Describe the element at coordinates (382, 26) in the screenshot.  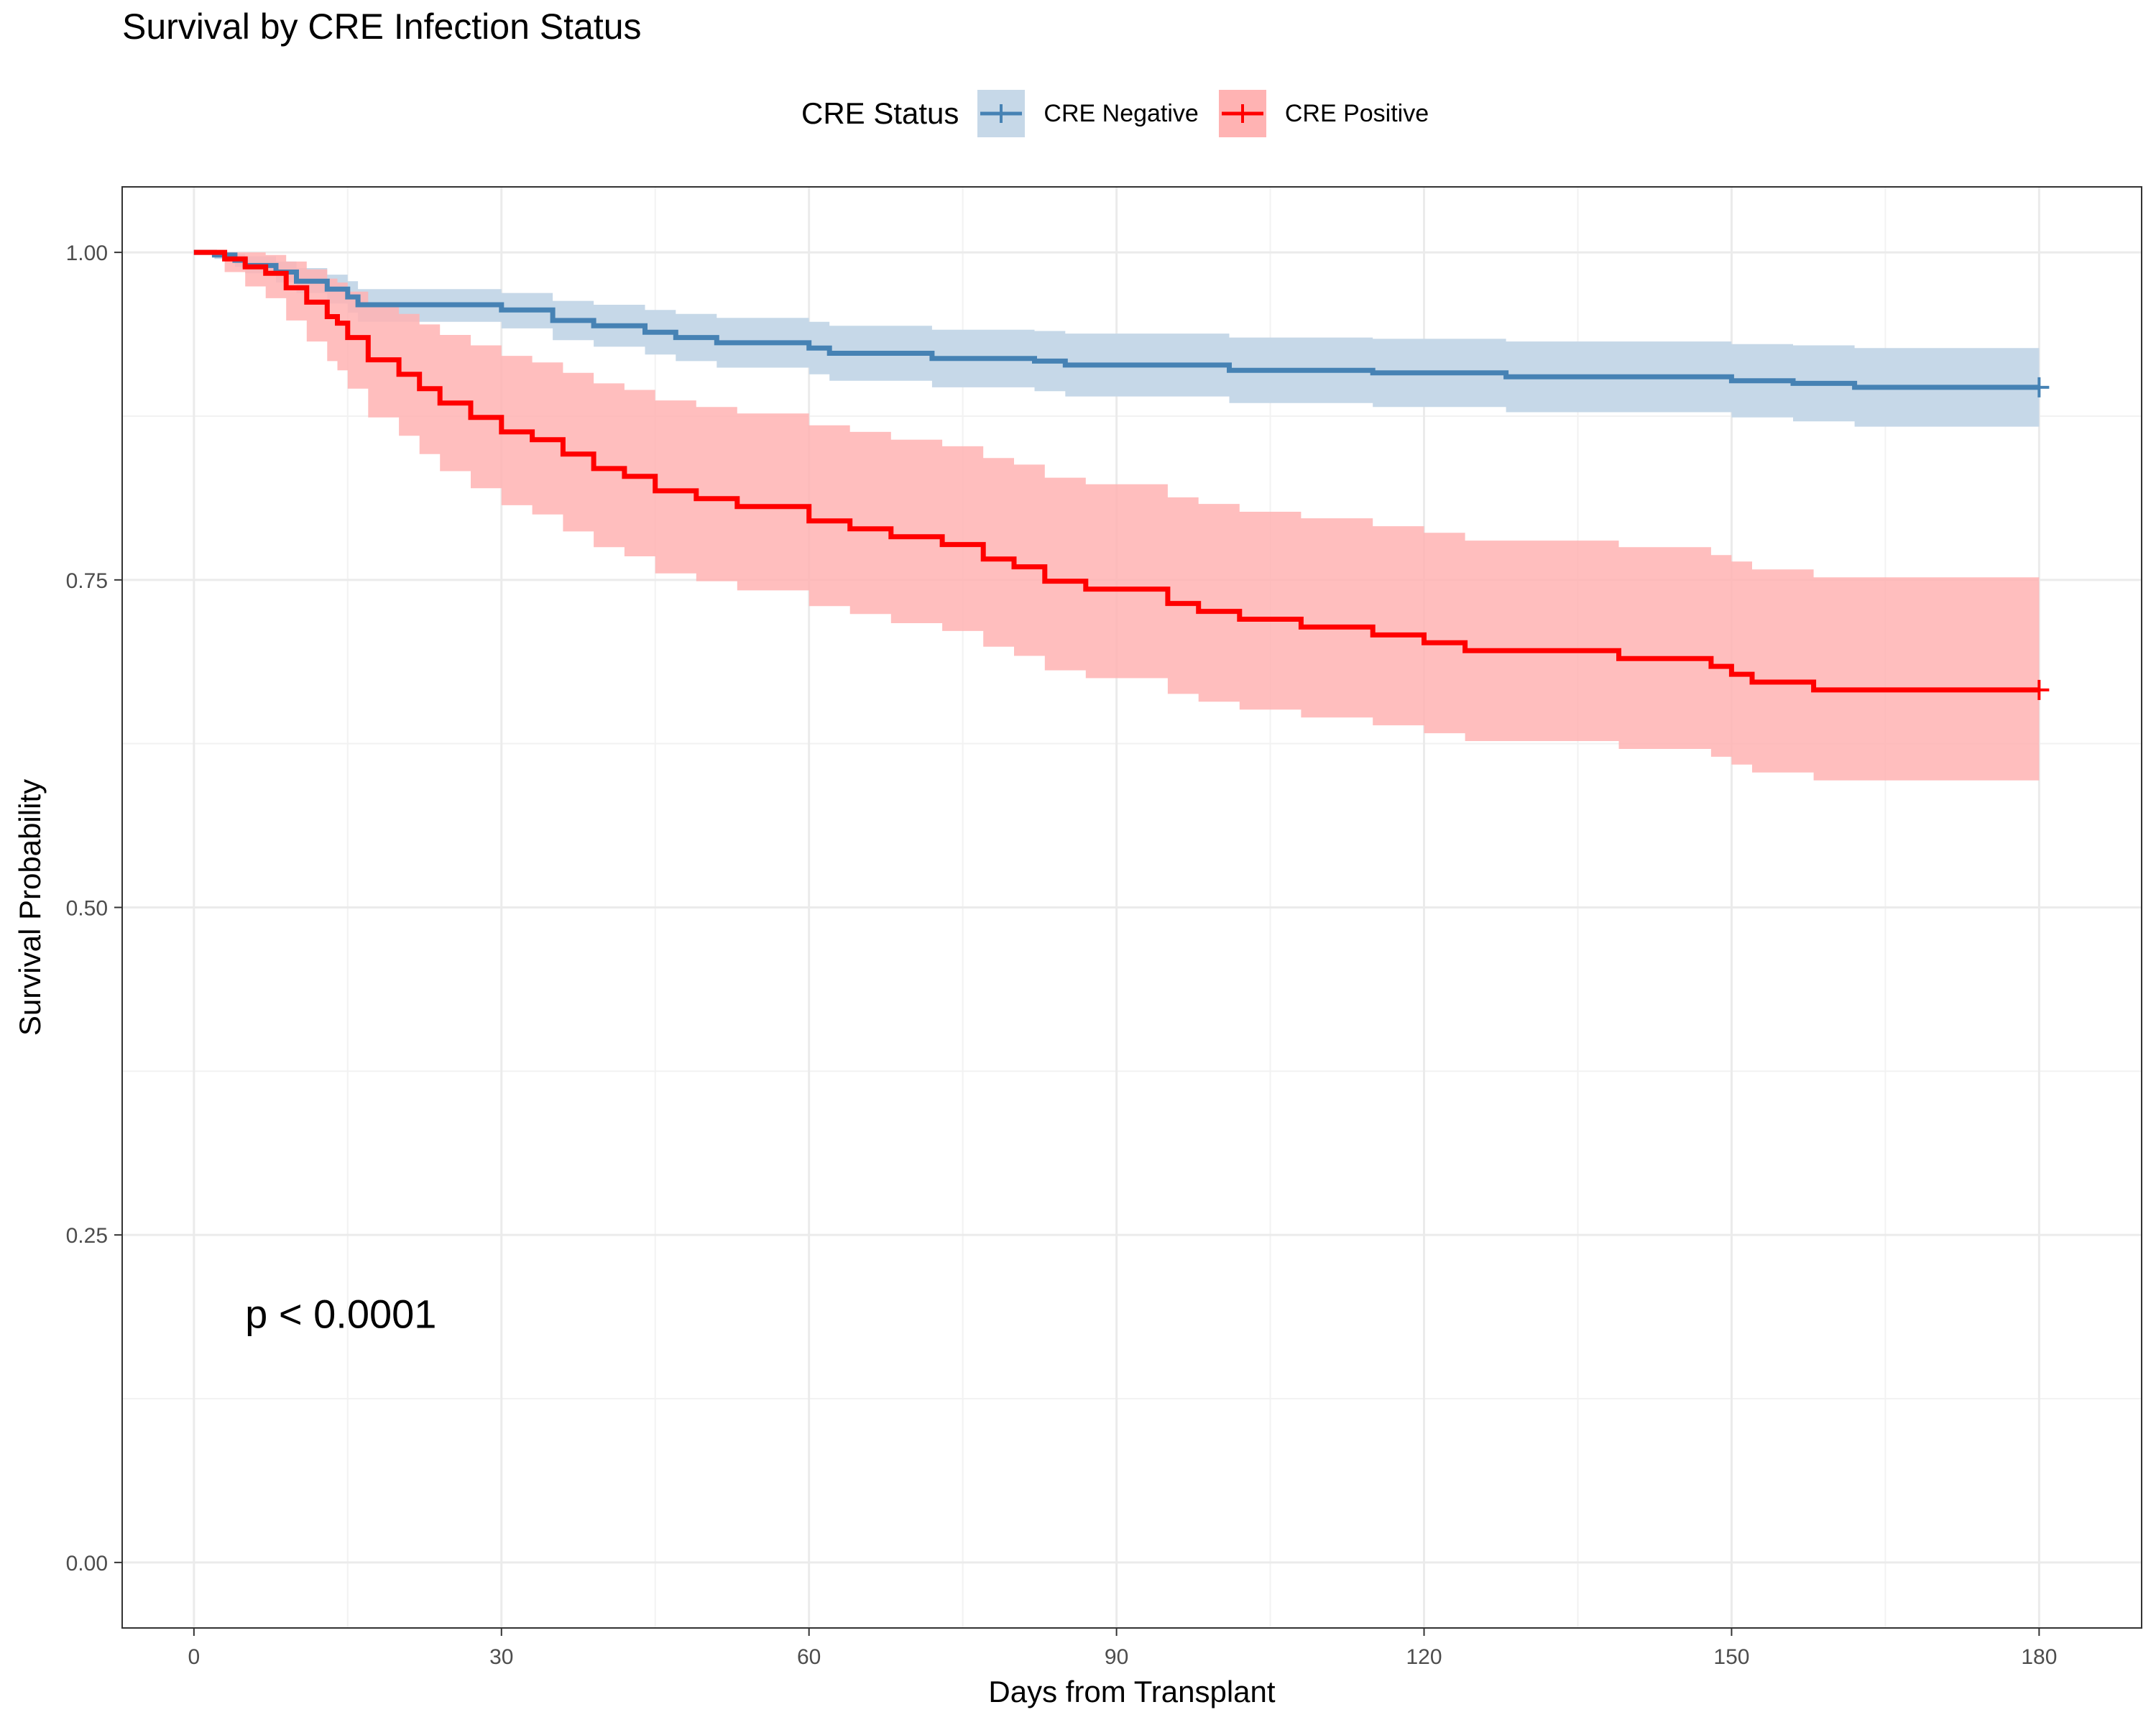
I see `chart-title: Survival by CRE Infection Status` at that location.